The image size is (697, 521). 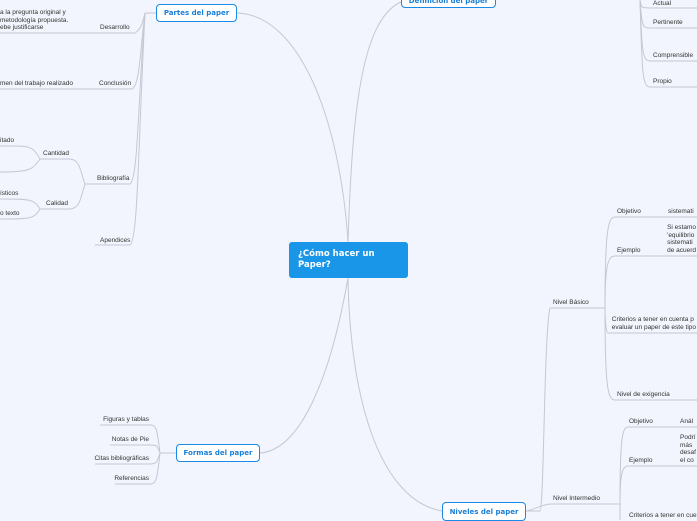 What do you see at coordinates (663, 515) in the screenshot?
I see `intermedio-criterios: Criterios a tener en cue` at bounding box center [663, 515].